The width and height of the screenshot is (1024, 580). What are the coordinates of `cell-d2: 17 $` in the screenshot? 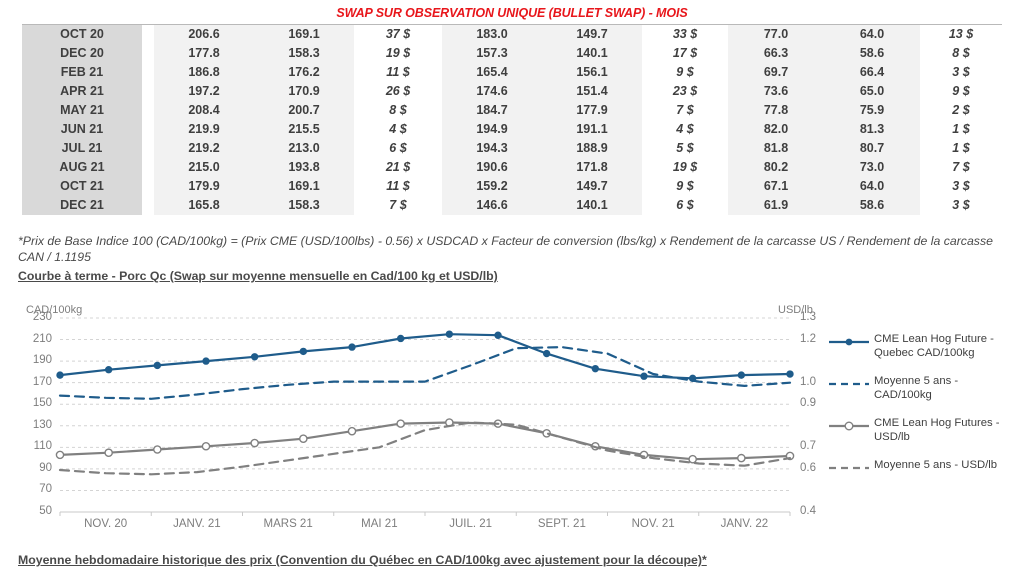 It's located at (685, 53).